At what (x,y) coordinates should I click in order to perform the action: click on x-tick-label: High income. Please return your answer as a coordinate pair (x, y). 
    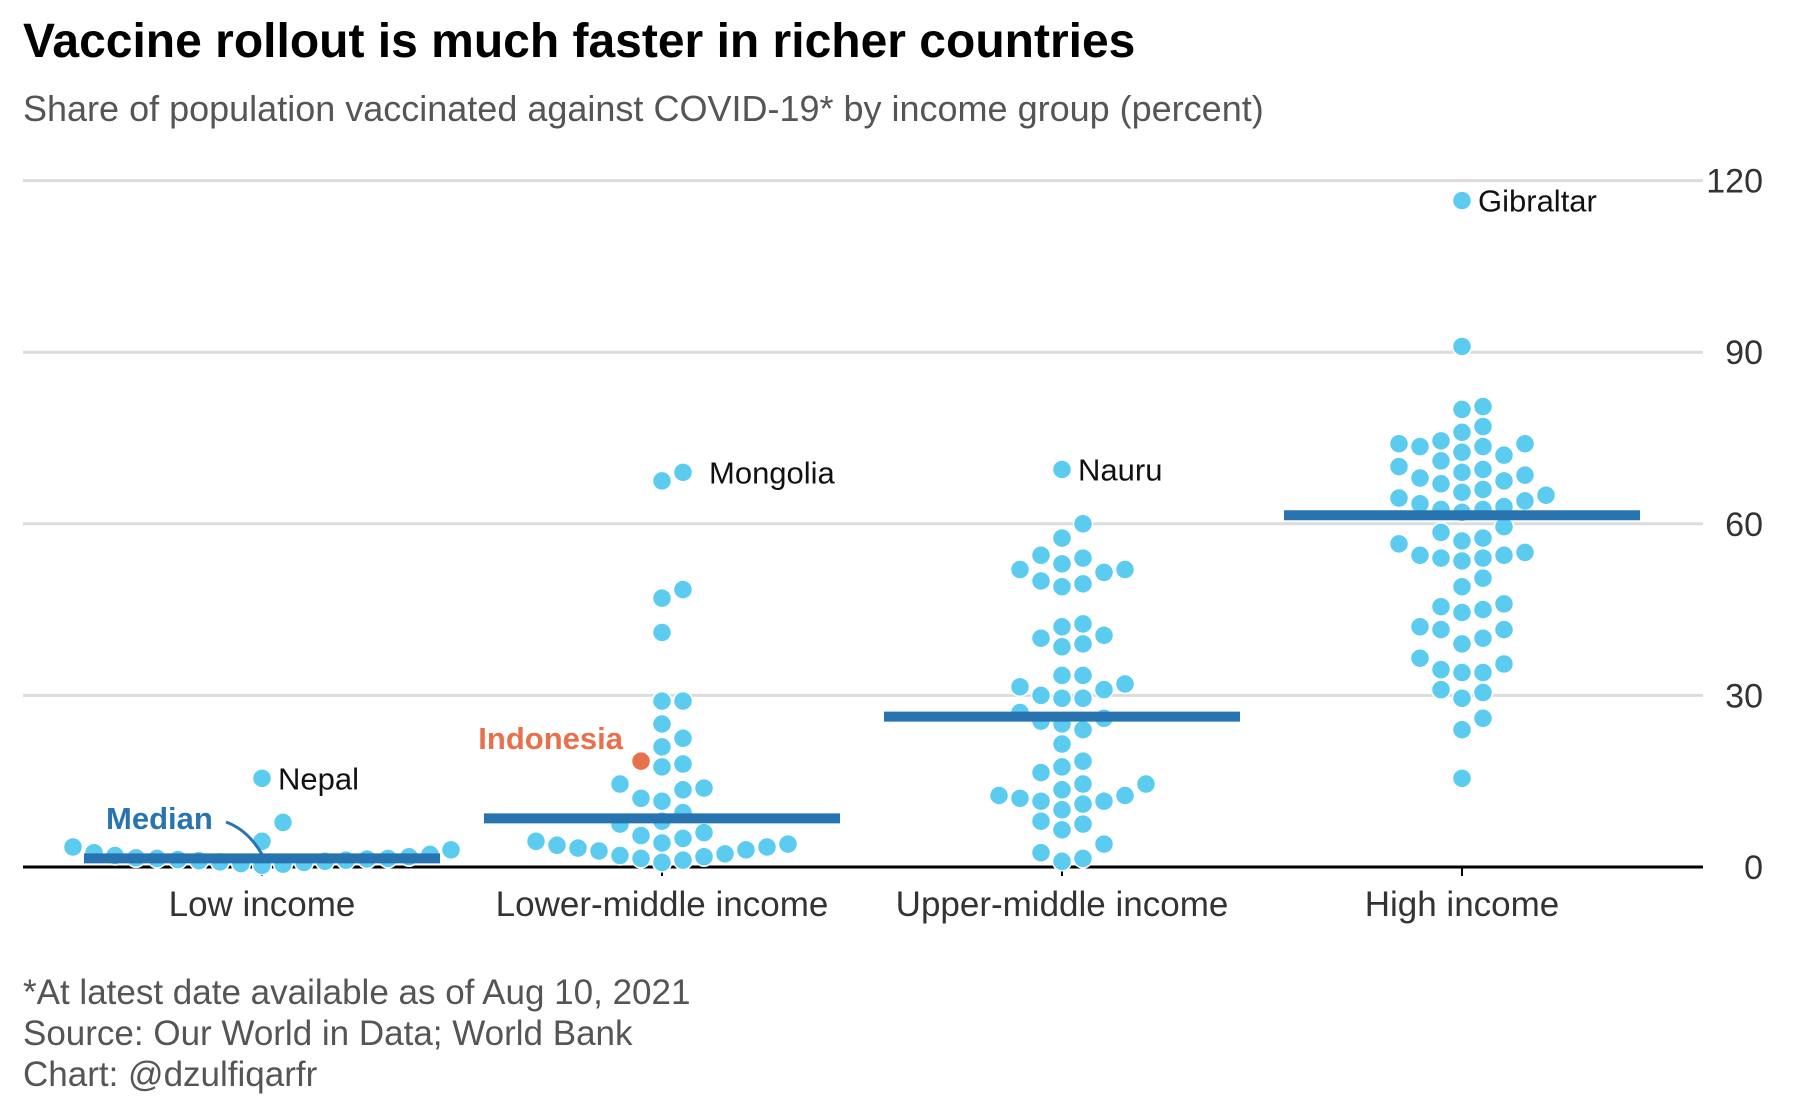
    Looking at the image, I should click on (1462, 904).